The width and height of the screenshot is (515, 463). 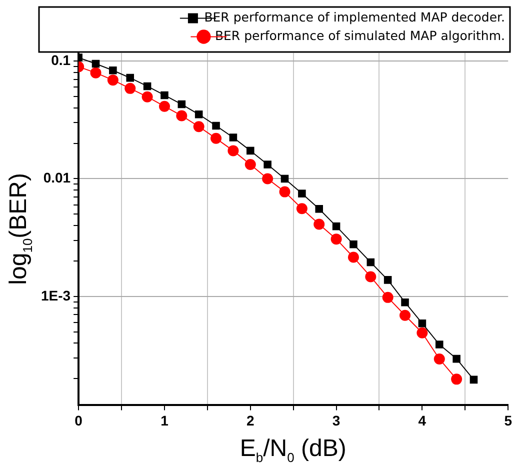 I want to click on x-tick-label: 0, so click(x=78, y=420).